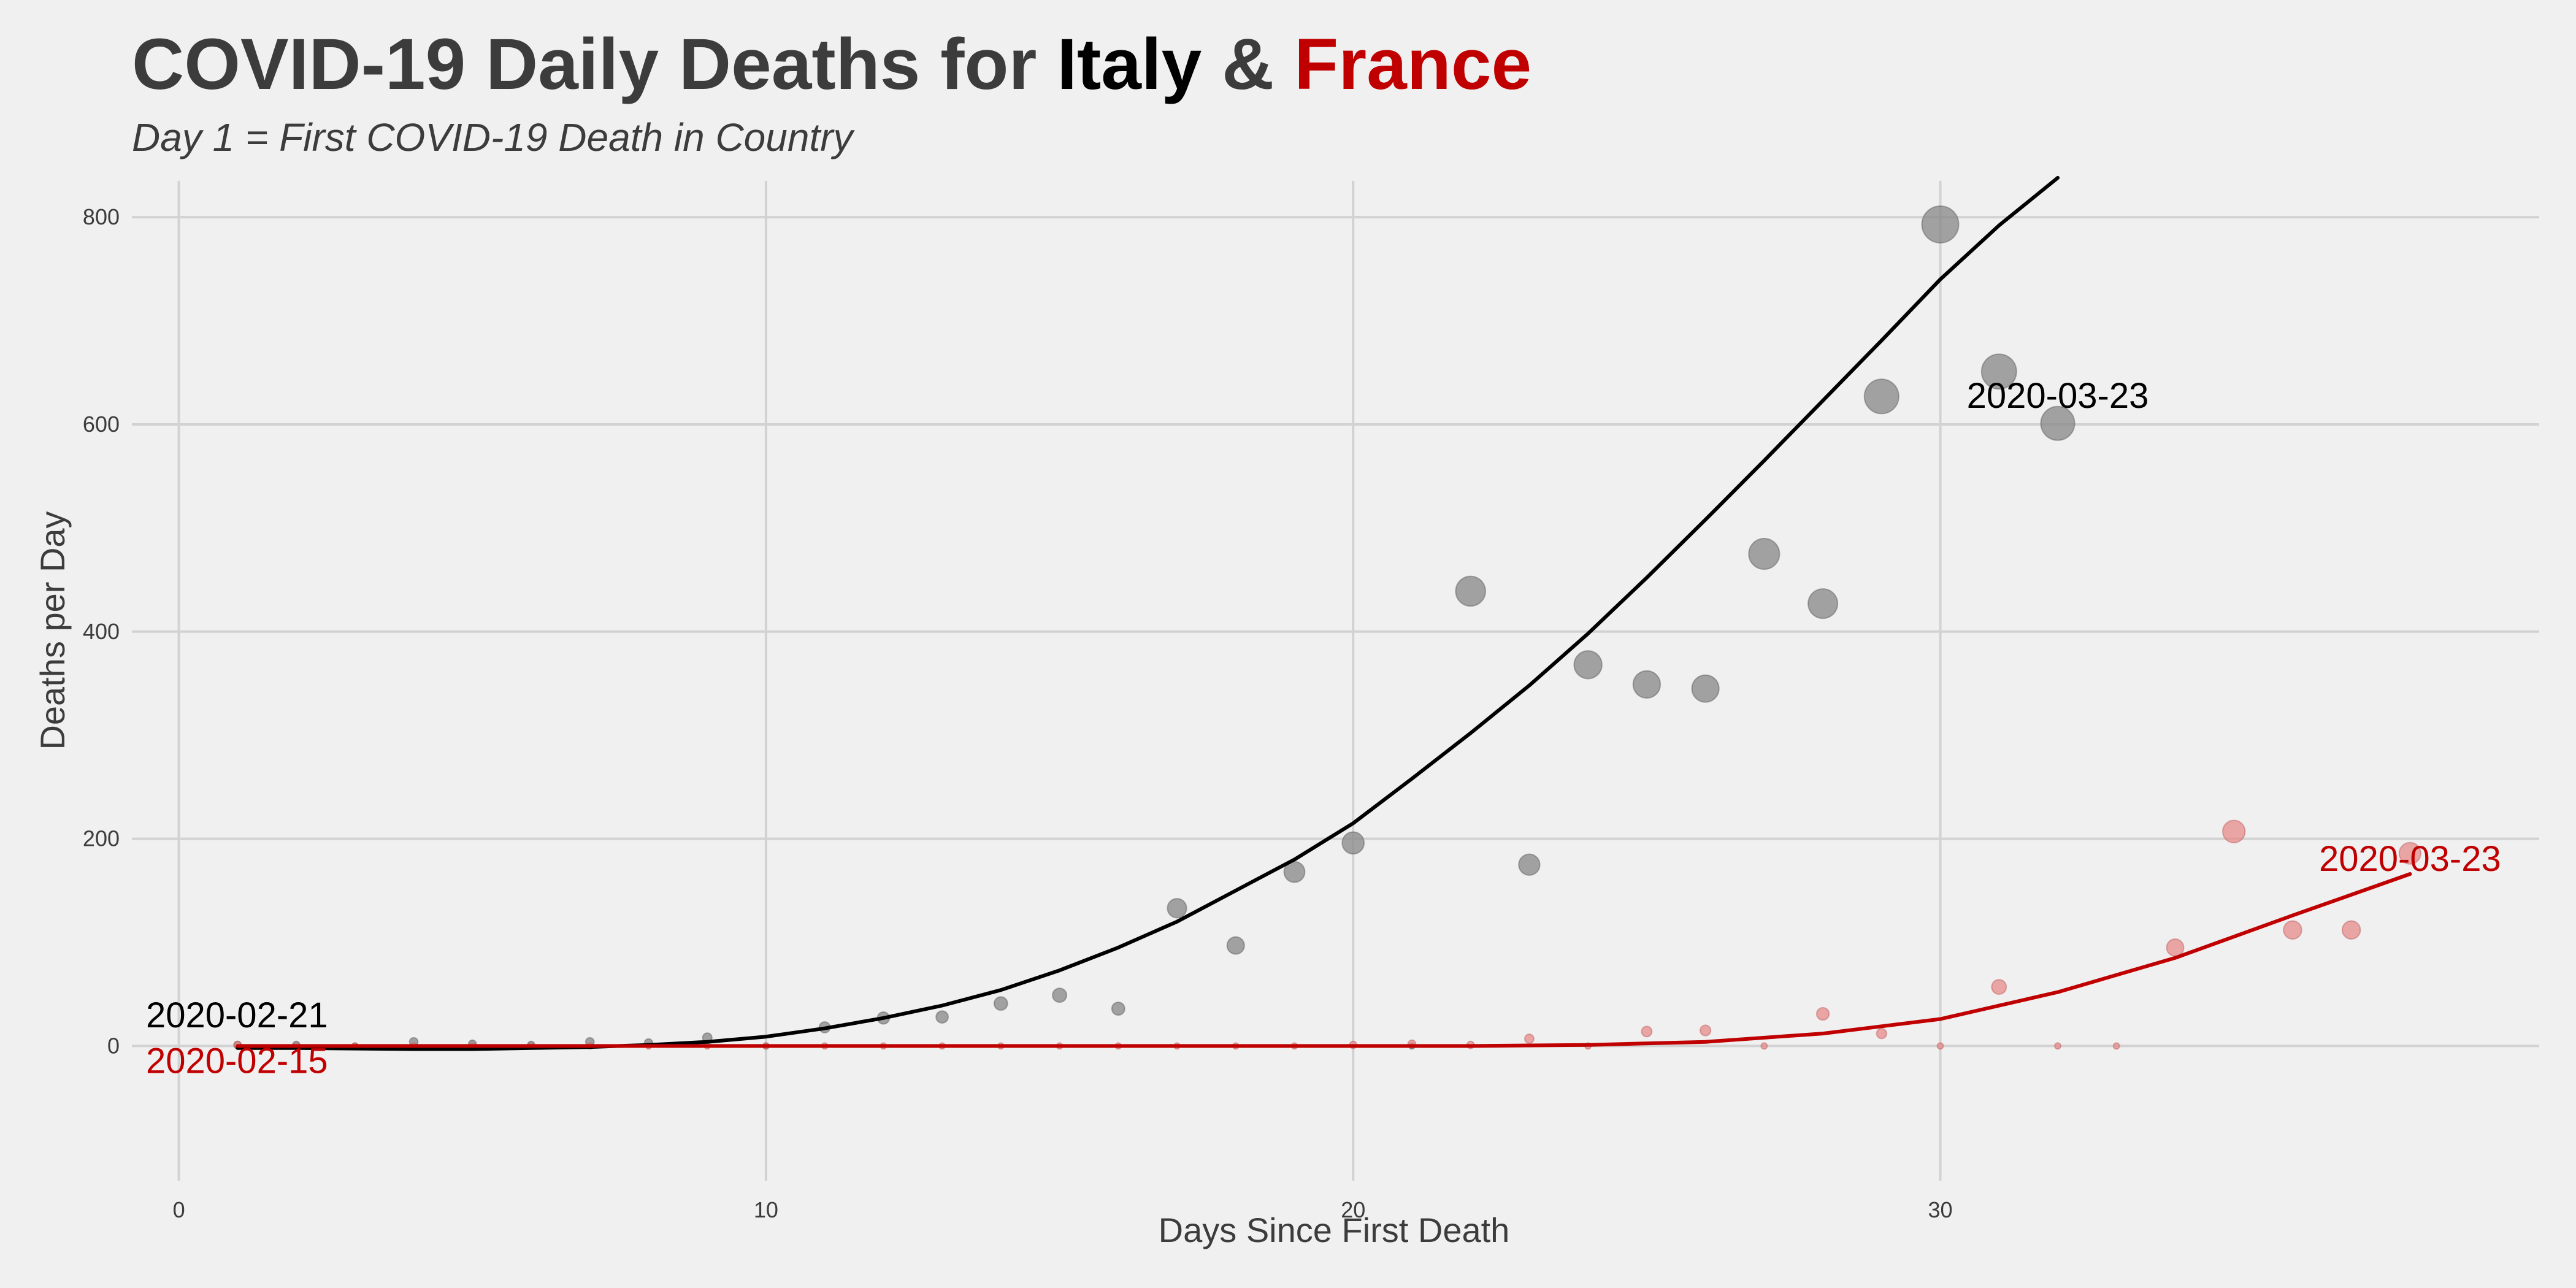 This screenshot has width=2576, height=1288. Describe the element at coordinates (113, 1045) in the screenshot. I see `y-tick-label: 0` at that location.